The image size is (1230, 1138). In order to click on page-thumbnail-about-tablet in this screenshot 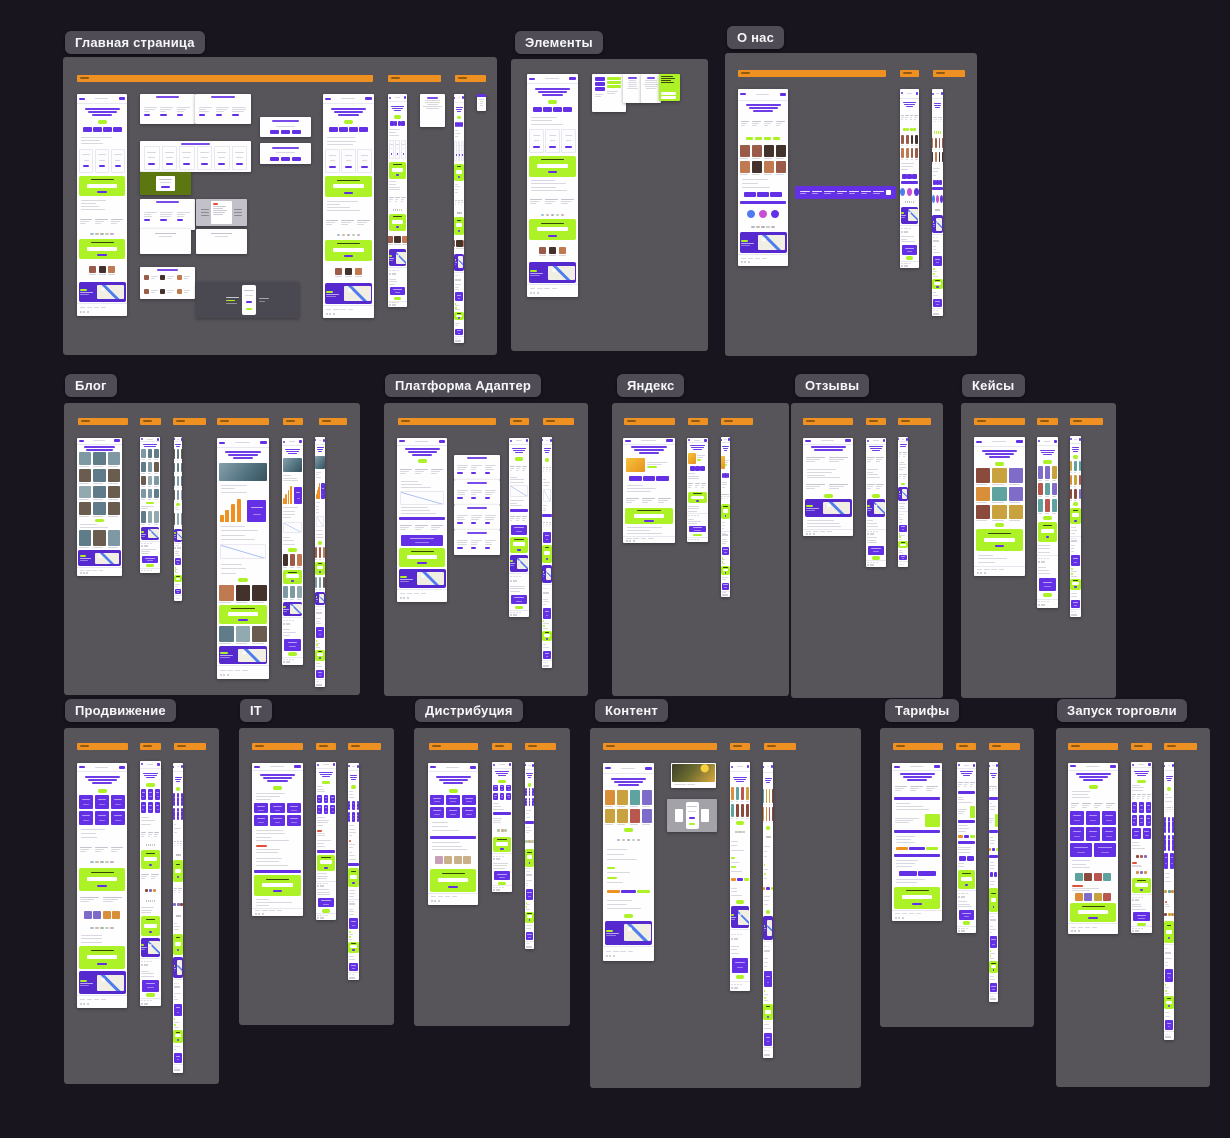, I will do `click(909, 178)`.